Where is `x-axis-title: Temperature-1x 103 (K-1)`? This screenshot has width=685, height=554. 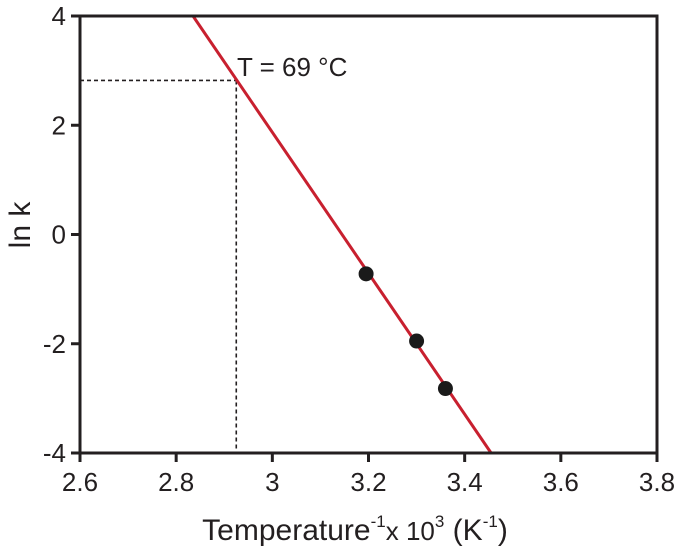
x-axis-title: Temperature-1x 103 (K-1) is located at coordinates (355, 529).